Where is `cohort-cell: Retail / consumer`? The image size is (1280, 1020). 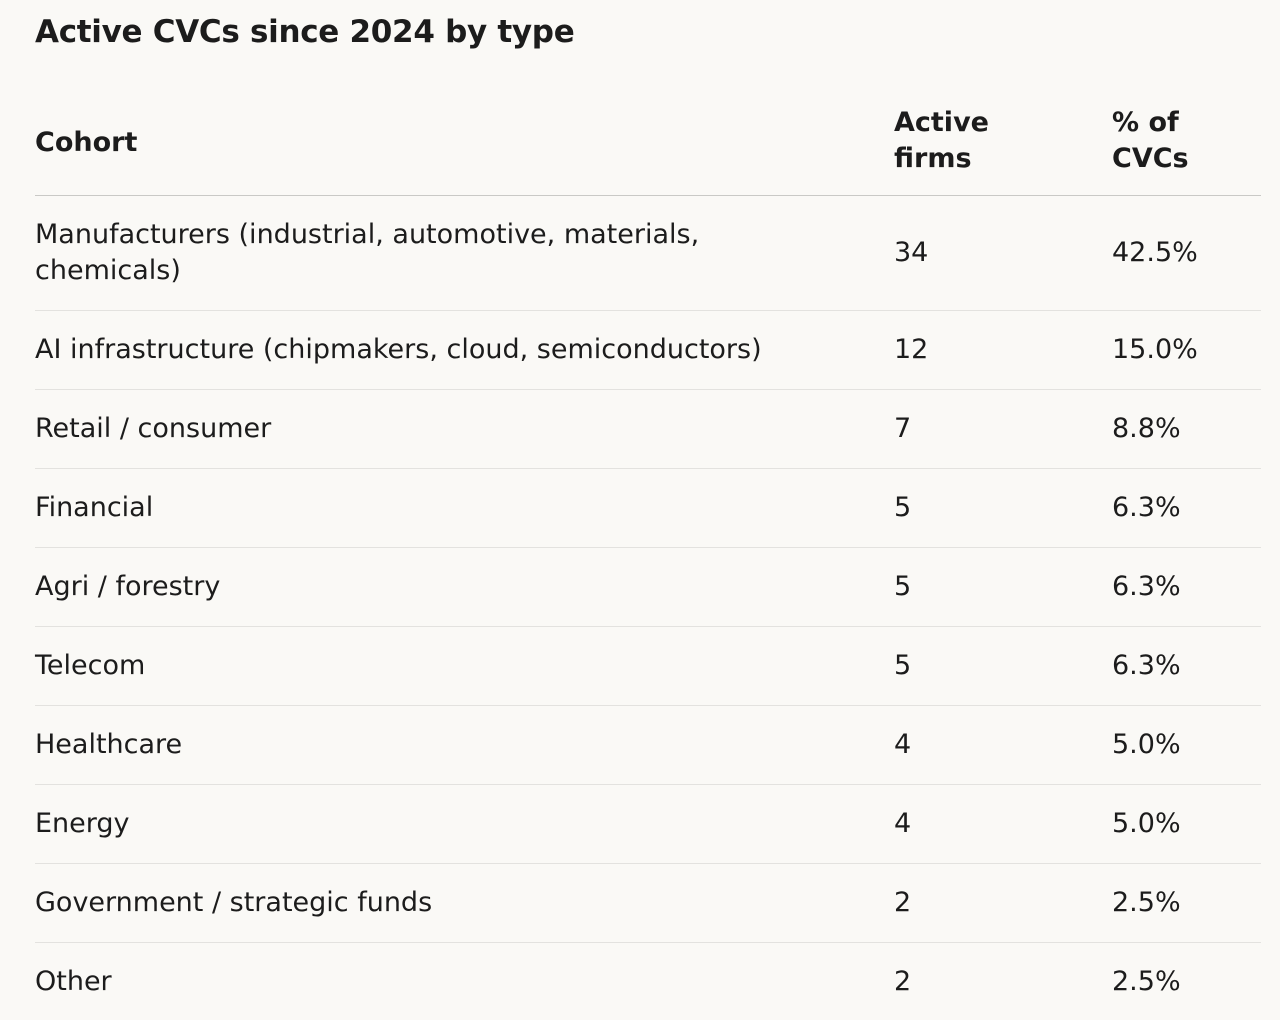 cohort-cell: Retail / consumer is located at coordinates (153, 428).